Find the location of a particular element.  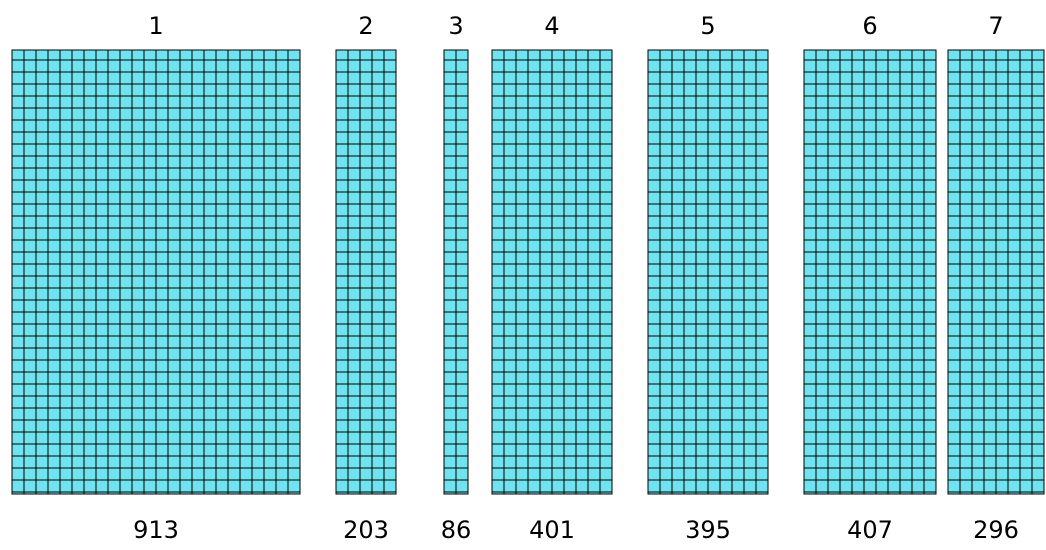

category-label-5: 5 is located at coordinates (707, 26).